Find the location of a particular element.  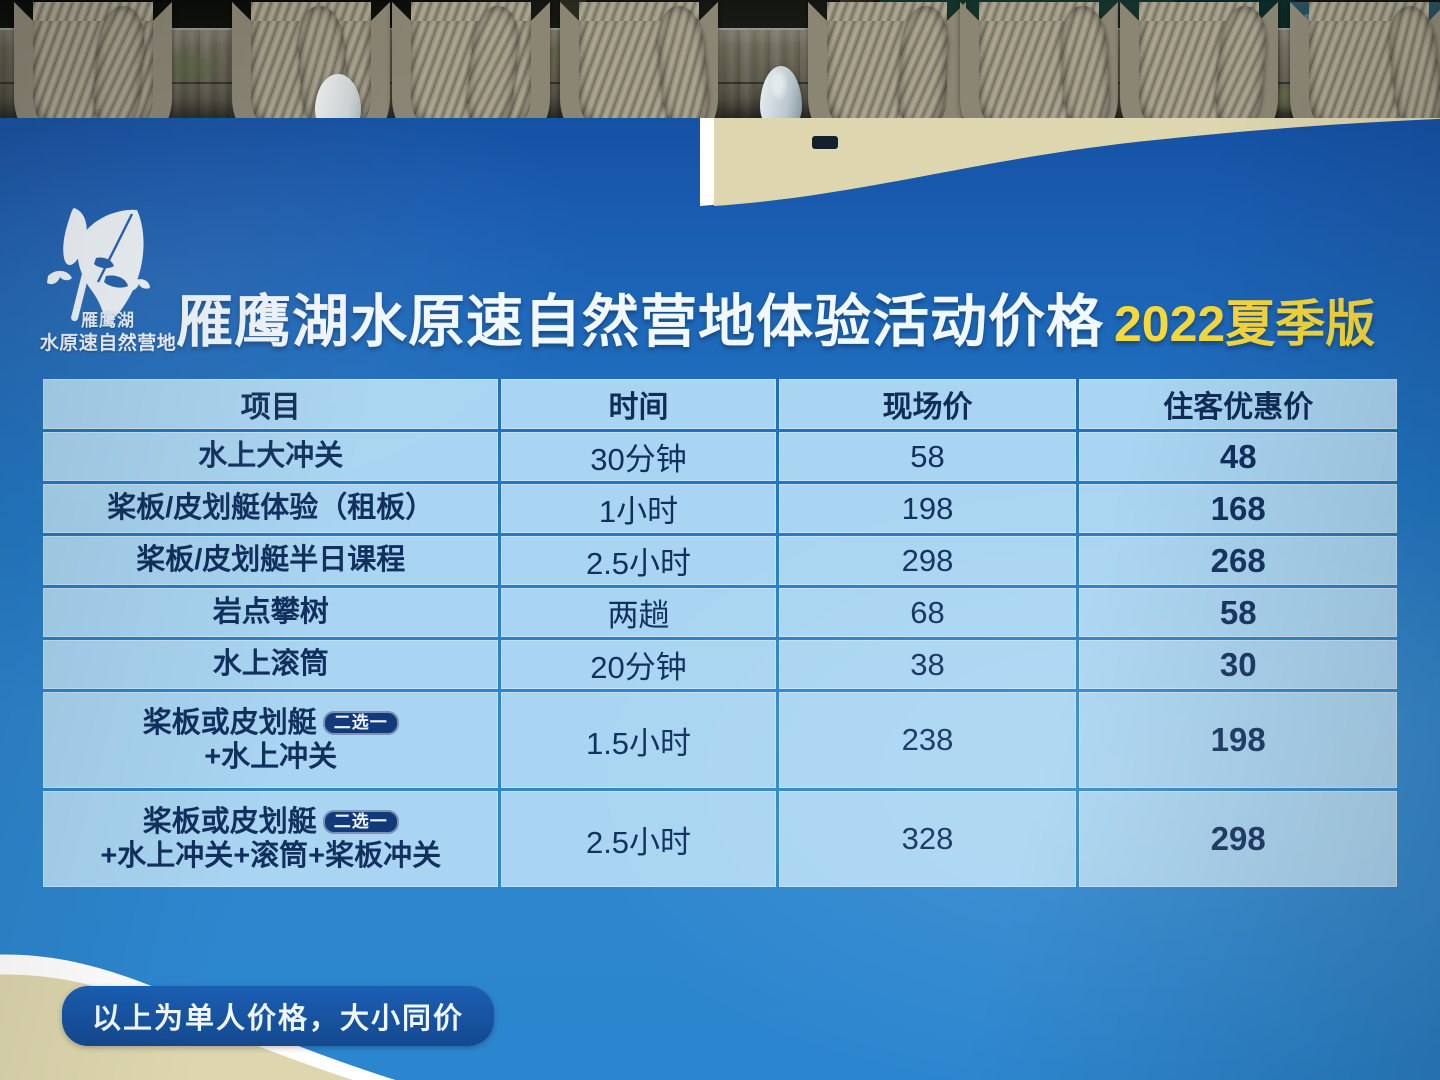

cell-vip-price: 268 is located at coordinates (1238, 560).